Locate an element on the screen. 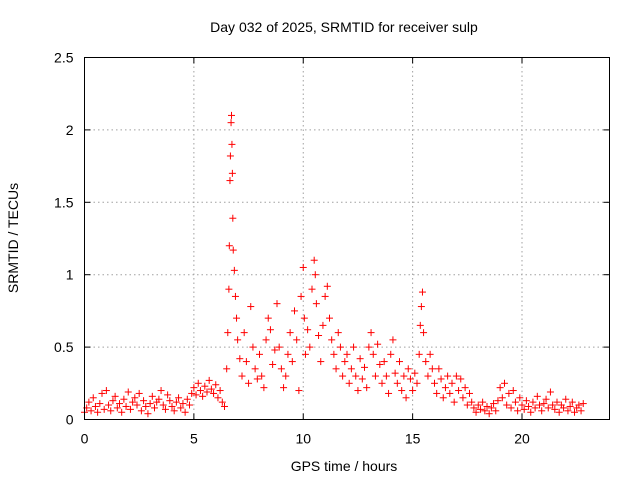 The height and width of the screenshot is (480, 640). x-tick-label: 5 is located at coordinates (194, 439).